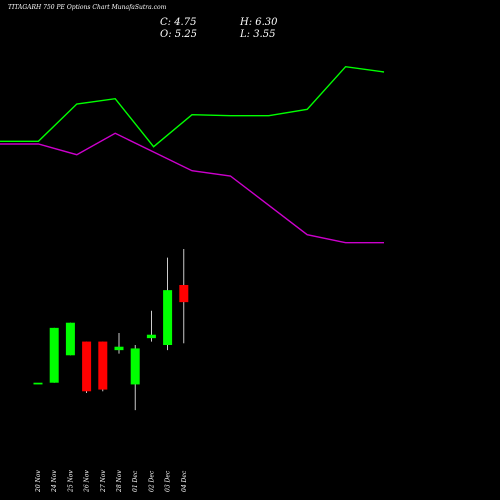  I want to click on high-value: H: 6.30, so click(258, 22).